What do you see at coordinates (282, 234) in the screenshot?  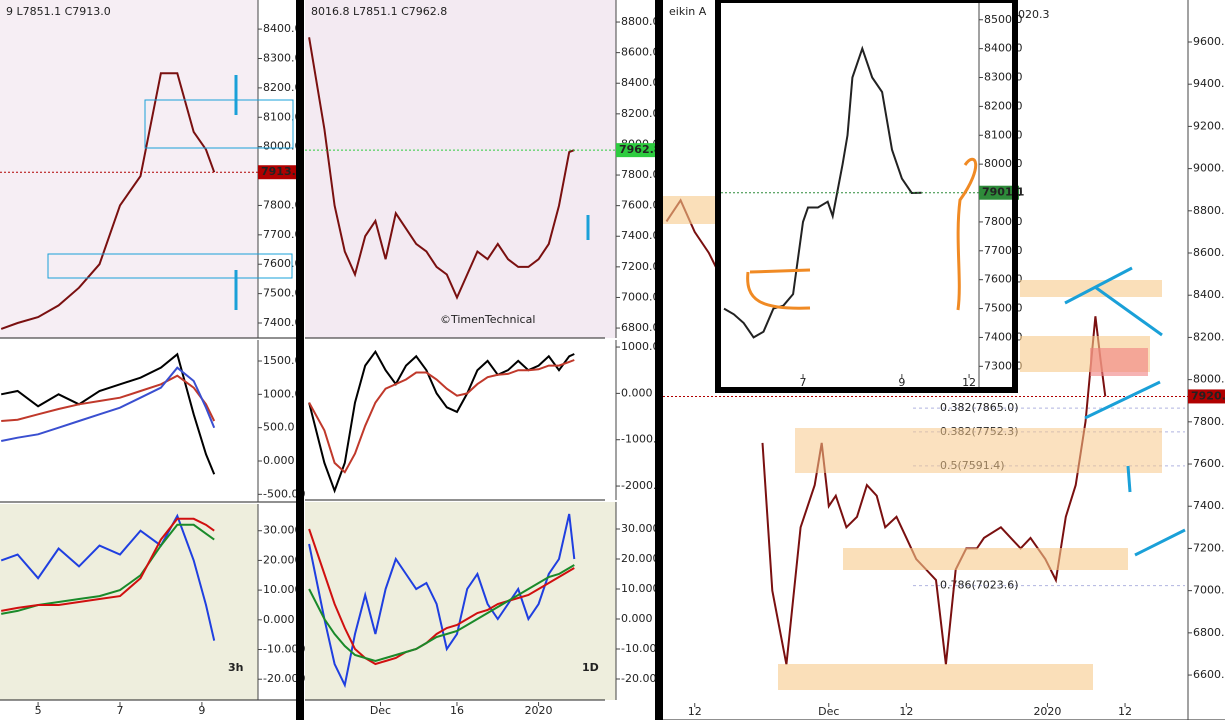 I see `y-tick-label: 7700.0` at bounding box center [282, 234].